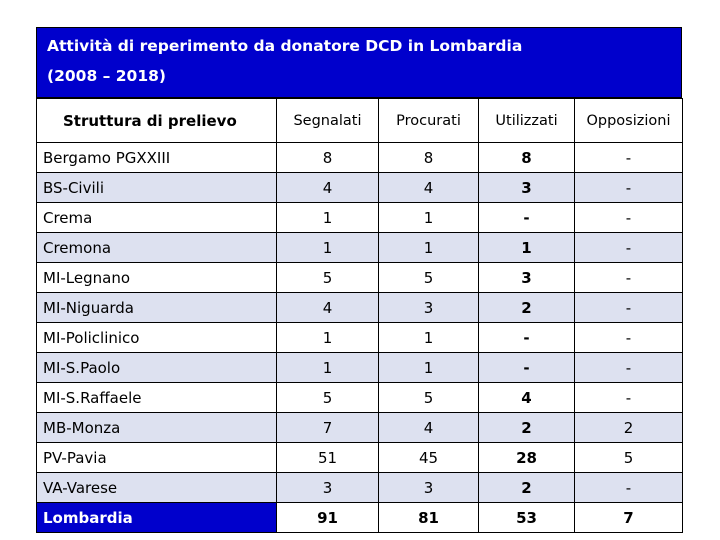  Describe the element at coordinates (106, 76) in the screenshot. I see `title-line-2: (2008 – 2018)` at that location.